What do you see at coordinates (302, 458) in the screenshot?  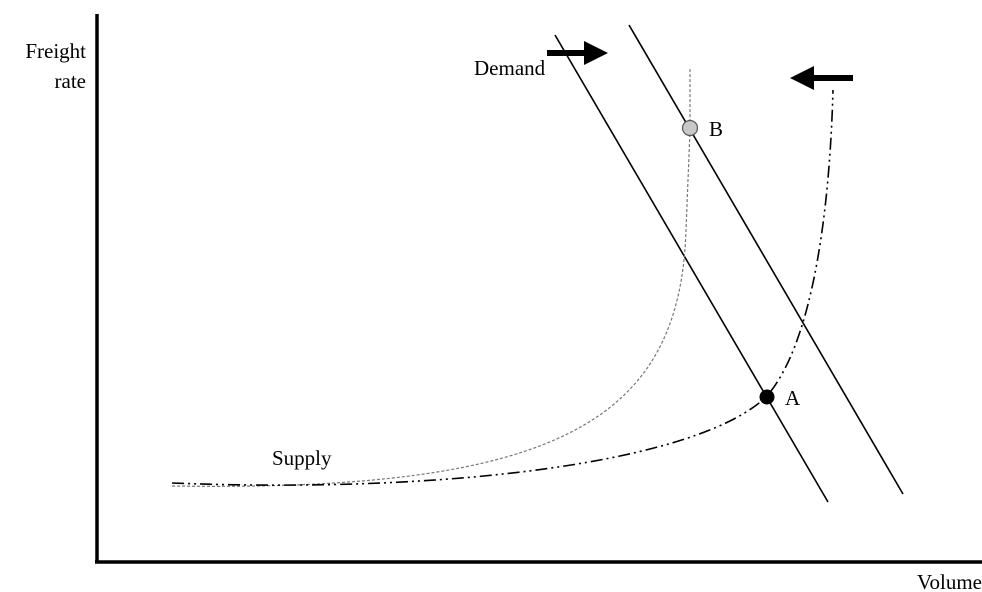 I see `supply-label: Supply` at bounding box center [302, 458].